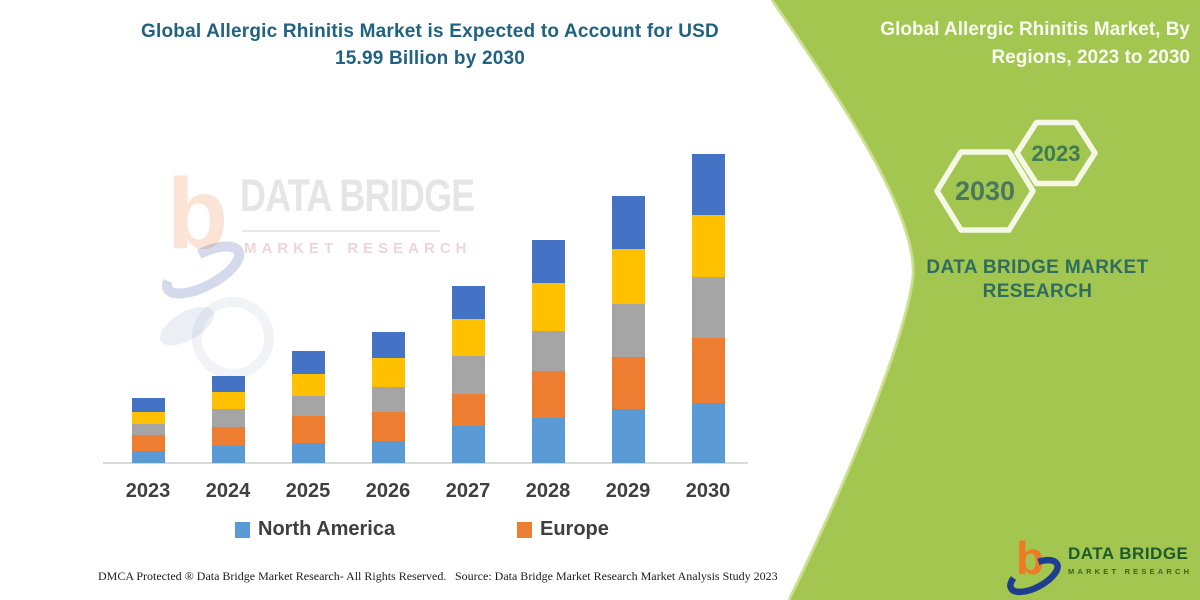 Image resolution: width=1200 pixels, height=600 pixels. What do you see at coordinates (628, 223) in the screenshot?
I see `bar-segment-2029-series5` at bounding box center [628, 223].